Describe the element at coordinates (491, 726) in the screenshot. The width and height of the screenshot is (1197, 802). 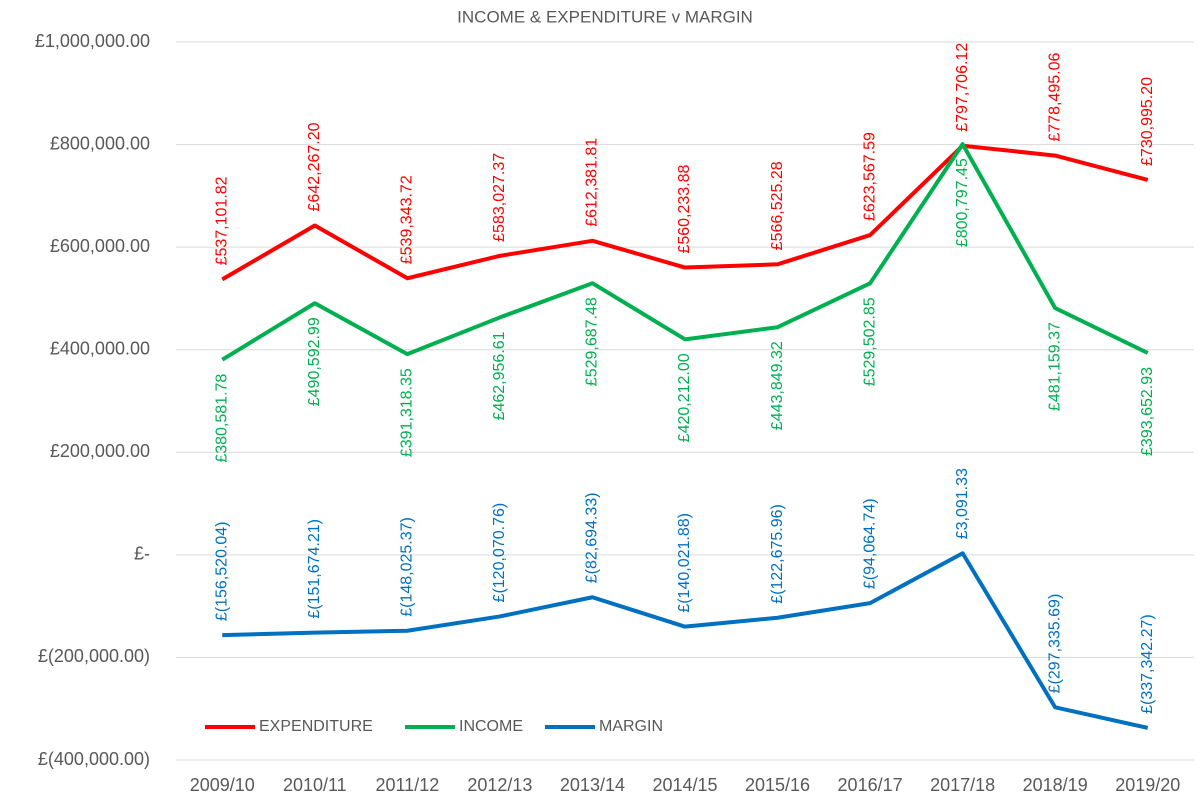
I see `legend-label: INCOME` at that location.